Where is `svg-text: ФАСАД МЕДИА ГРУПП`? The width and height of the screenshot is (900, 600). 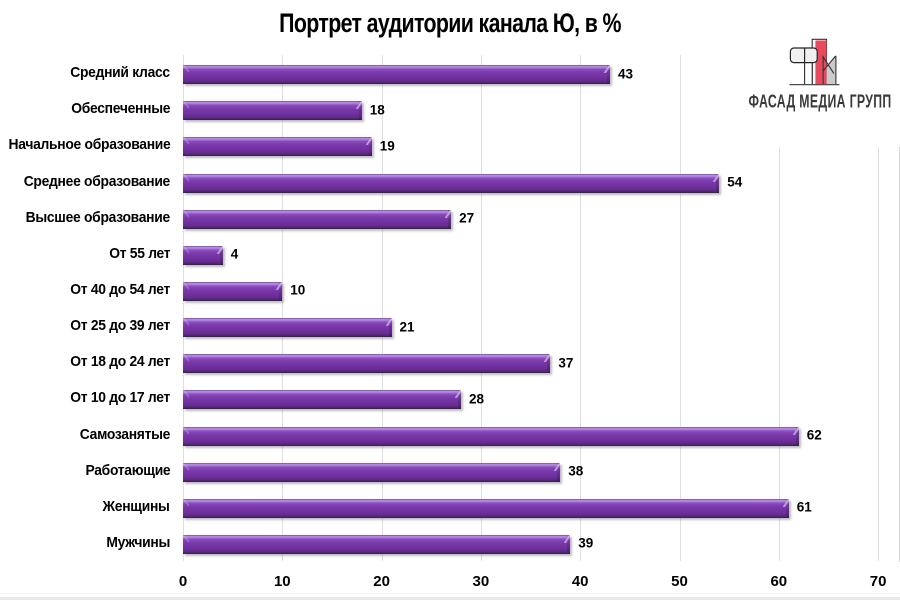
svg-text: ФАСАД МЕДИА ГРУПП is located at coordinates (819, 102).